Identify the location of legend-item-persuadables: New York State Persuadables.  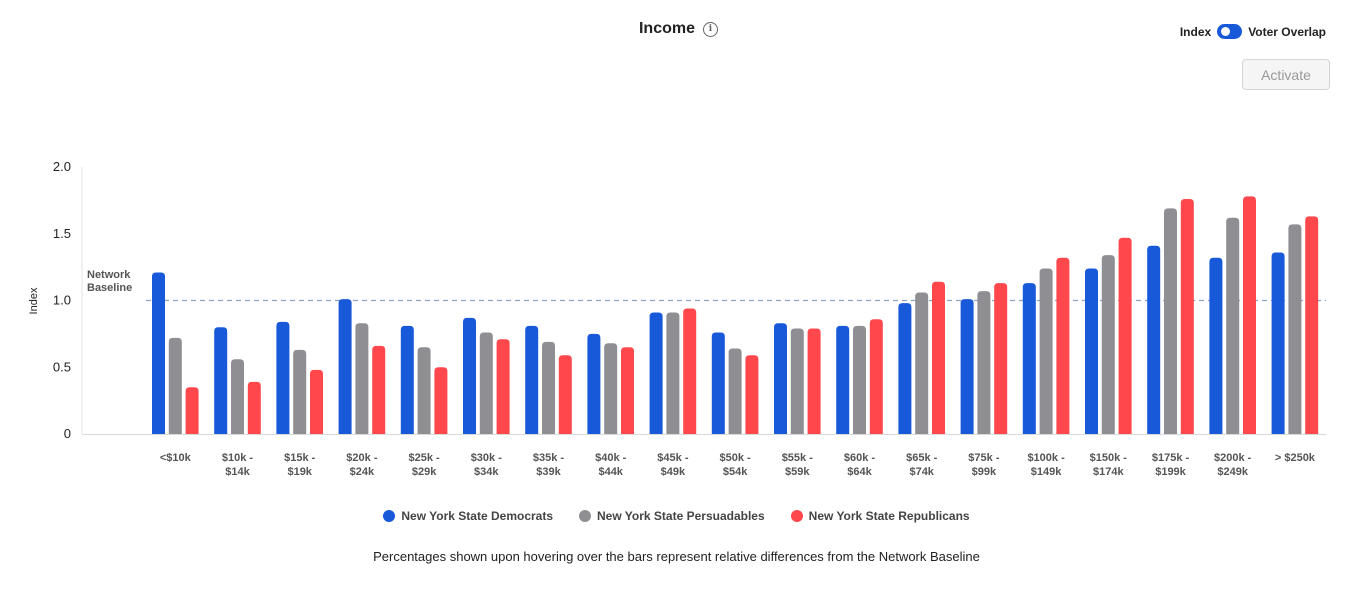
(672, 516).